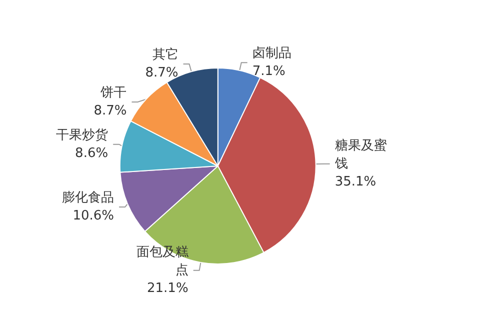  What do you see at coordinates (272, 54) in the screenshot?
I see `slice-label: 卤制品` at bounding box center [272, 54].